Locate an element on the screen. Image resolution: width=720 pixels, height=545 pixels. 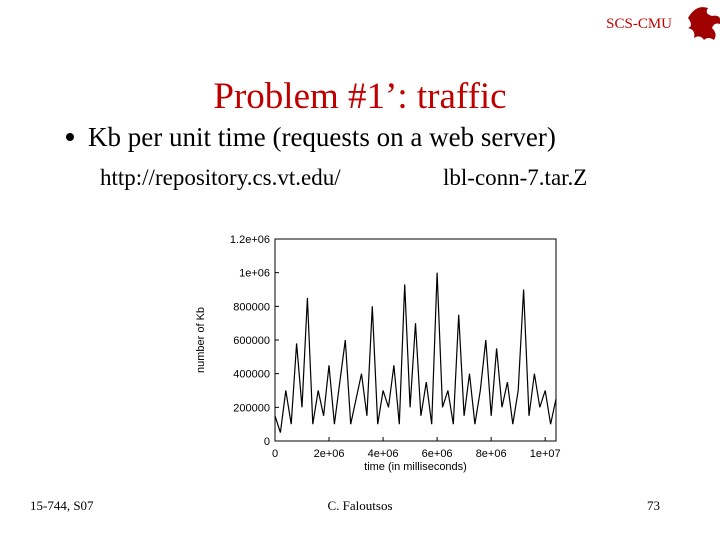
slide-title: Problem #1’: traffic is located at coordinates (359, 96).